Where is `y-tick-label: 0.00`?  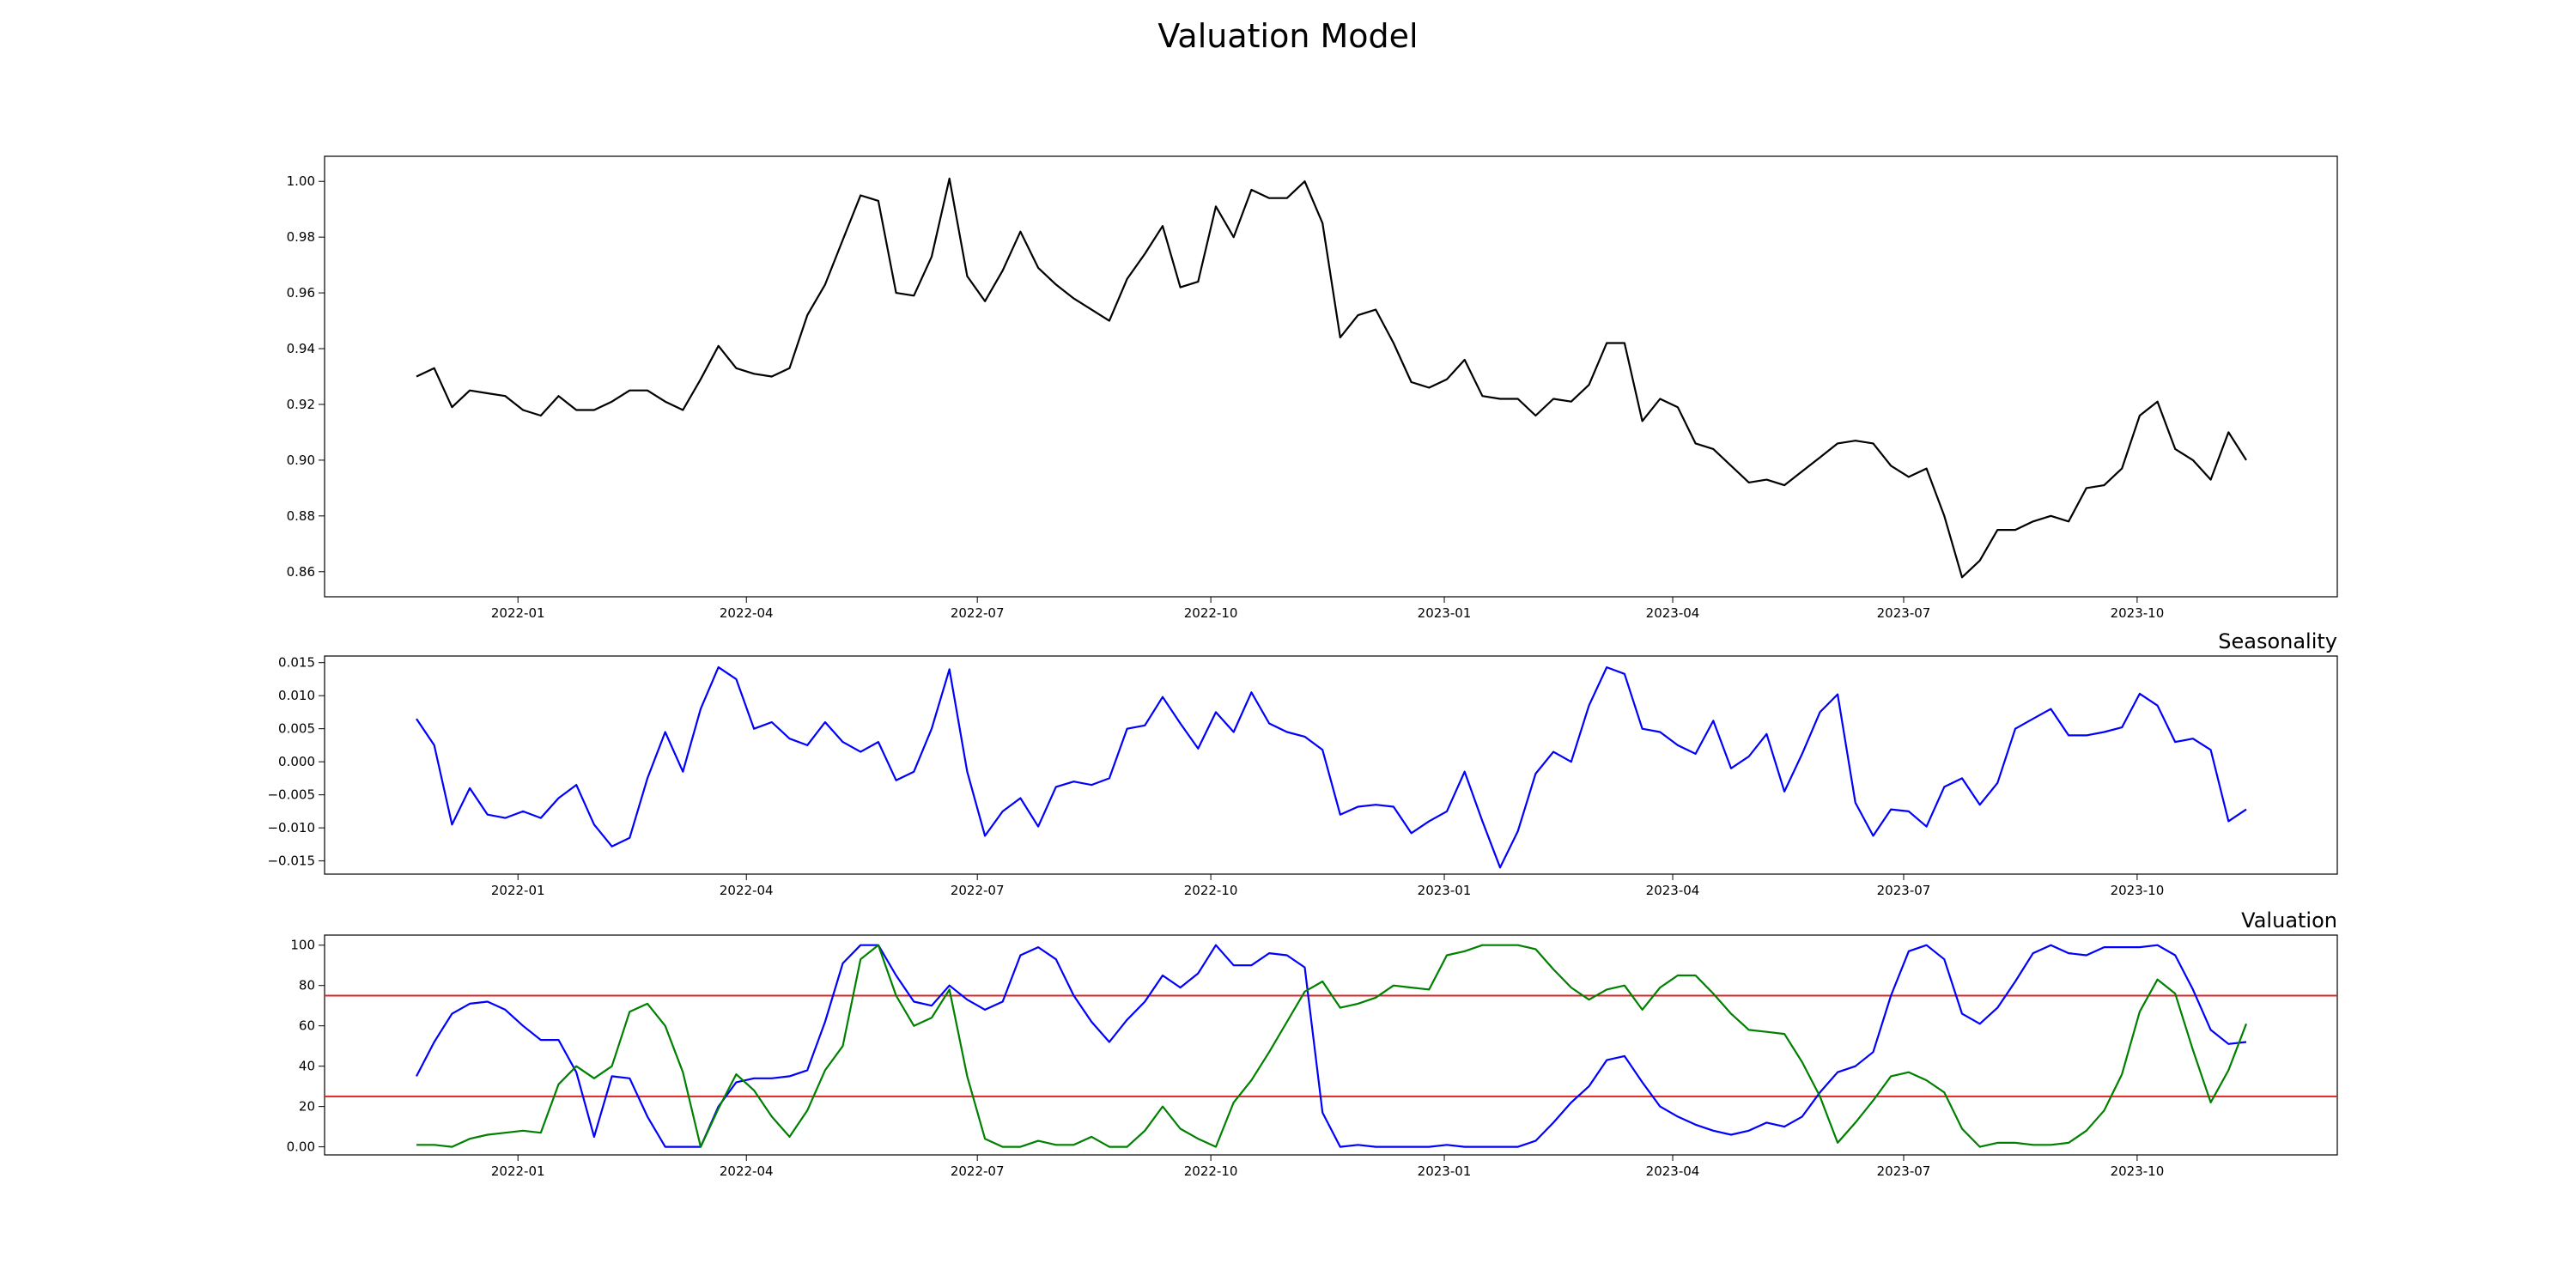
y-tick-label: 0.00 is located at coordinates (301, 1147).